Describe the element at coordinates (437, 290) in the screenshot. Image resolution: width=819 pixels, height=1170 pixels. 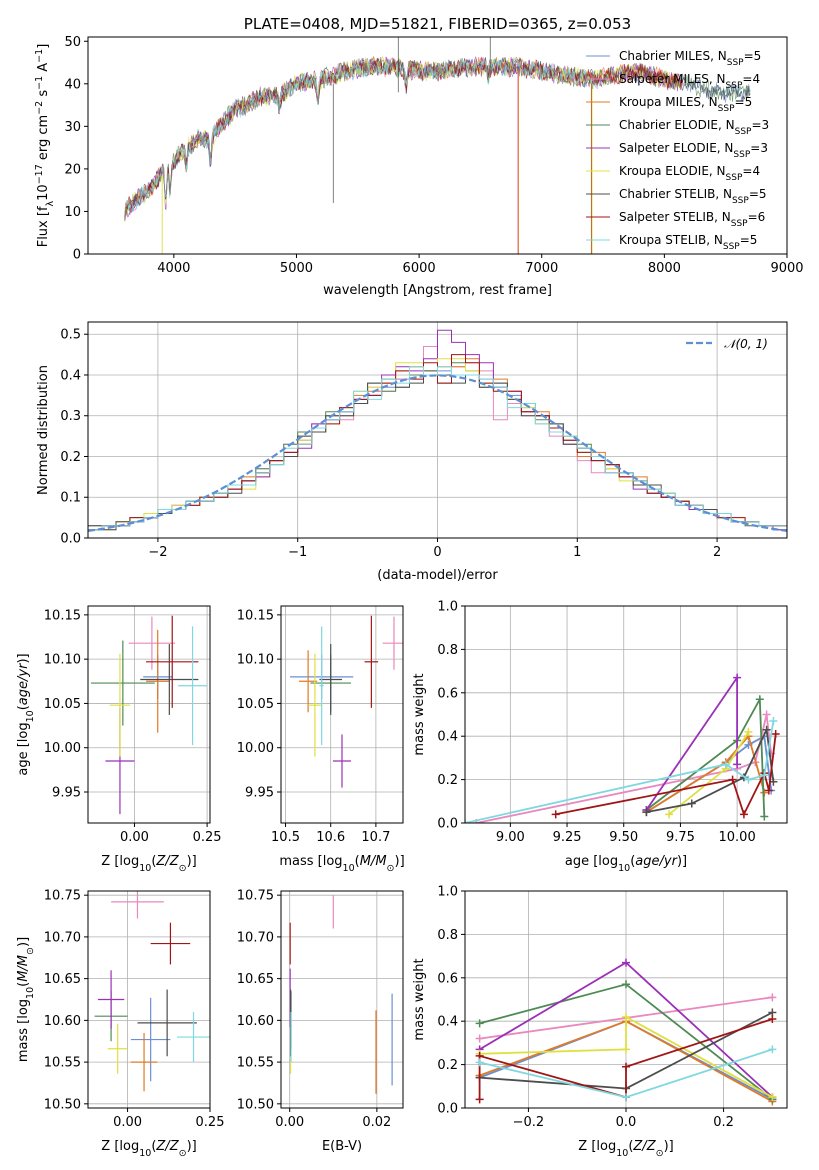
I see `spectrum-xlabel: wavelength [Angstrom, rest frame]` at that location.